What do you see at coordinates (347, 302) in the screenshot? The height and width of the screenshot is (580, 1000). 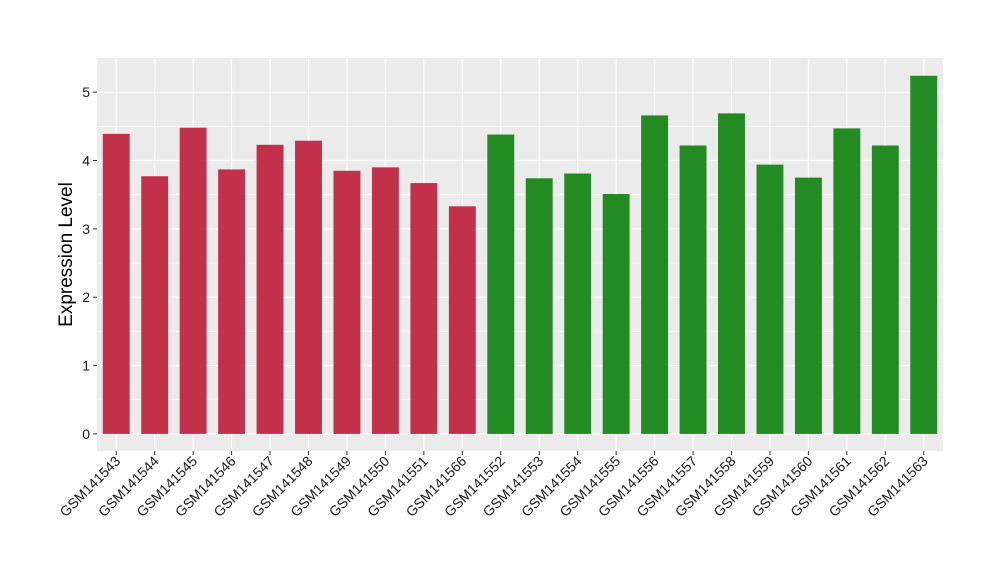 I see `bar-GSM141549` at bounding box center [347, 302].